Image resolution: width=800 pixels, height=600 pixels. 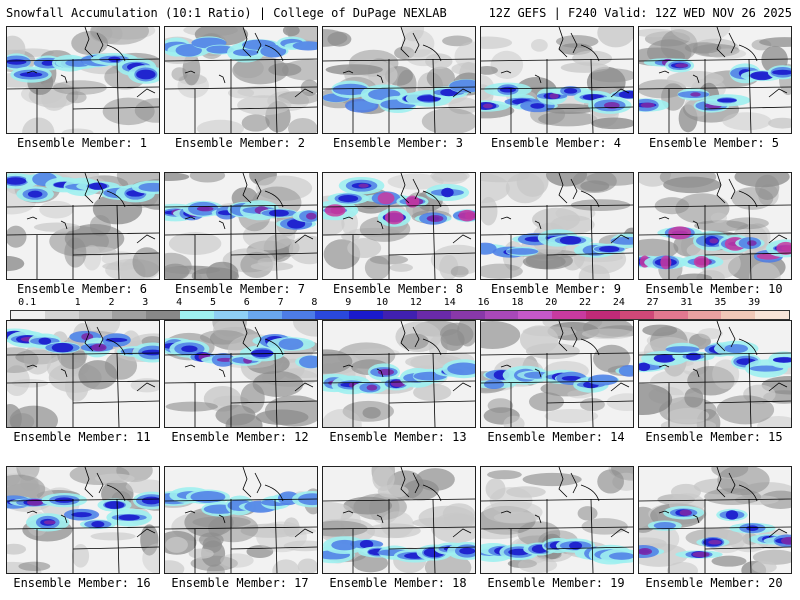 What do you see at coordinates (483, 302) in the screenshot?
I see `colorbar-tick-label: 16` at bounding box center [483, 302].